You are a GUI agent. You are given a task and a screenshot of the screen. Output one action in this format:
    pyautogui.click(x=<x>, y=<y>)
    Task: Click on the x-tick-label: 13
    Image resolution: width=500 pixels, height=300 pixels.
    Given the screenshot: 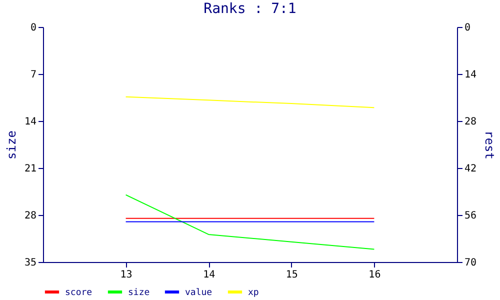 What is the action you would take?
    pyautogui.click(x=126, y=275)
    